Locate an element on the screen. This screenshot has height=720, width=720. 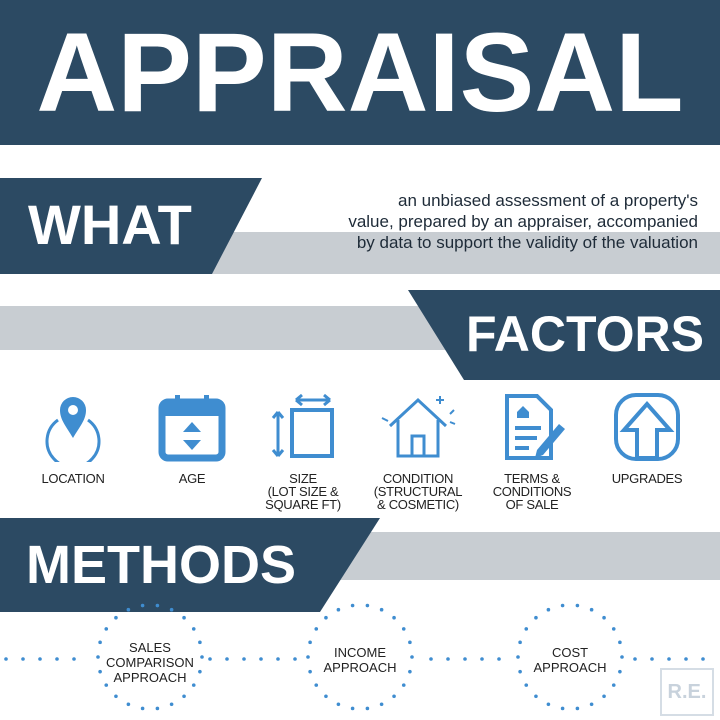
factor-condition: CONDITION (STRUCTURAL & COSMETIC) is located at coordinates (418, 451).